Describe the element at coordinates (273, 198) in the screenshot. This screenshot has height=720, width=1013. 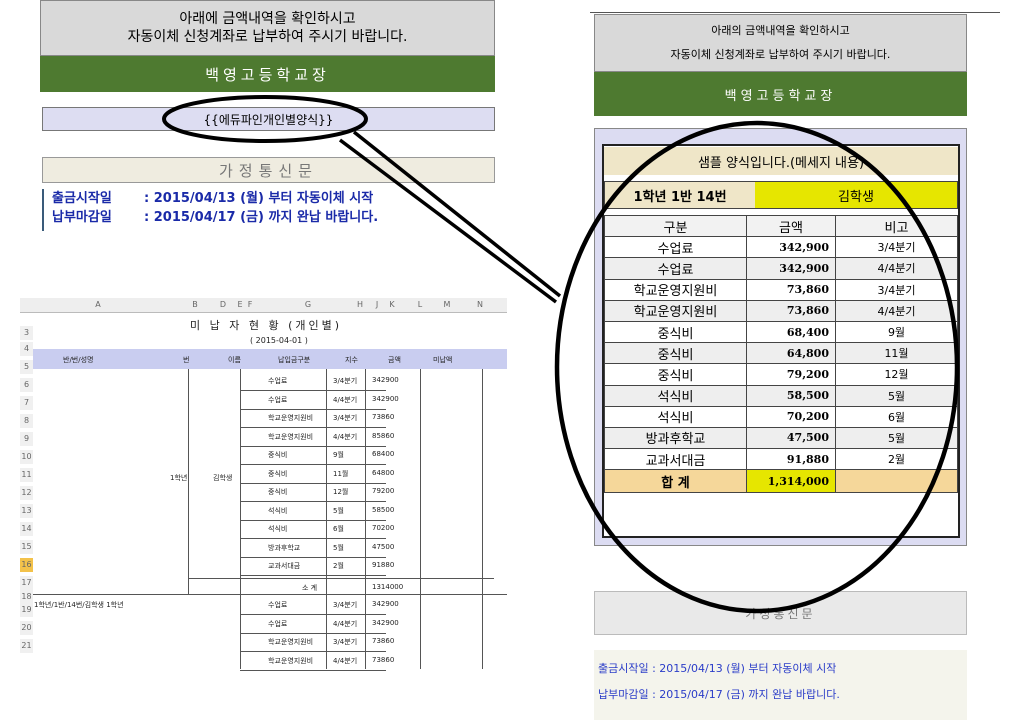
I see `start-line: 출금시작일: 2015/04/13 (월) 부터 자동이체 시작` at that location.